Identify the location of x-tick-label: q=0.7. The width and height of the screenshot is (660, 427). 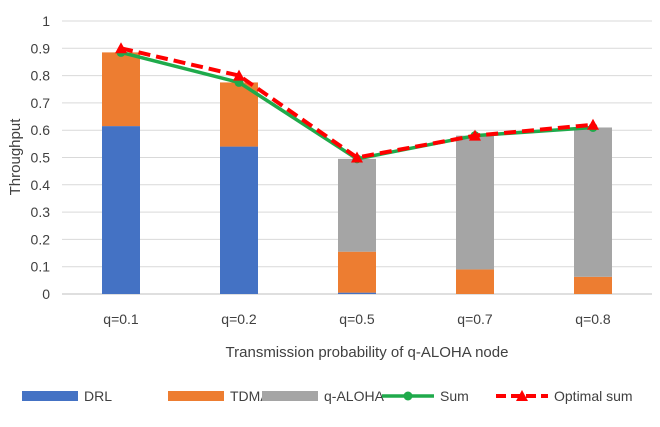
(475, 319).